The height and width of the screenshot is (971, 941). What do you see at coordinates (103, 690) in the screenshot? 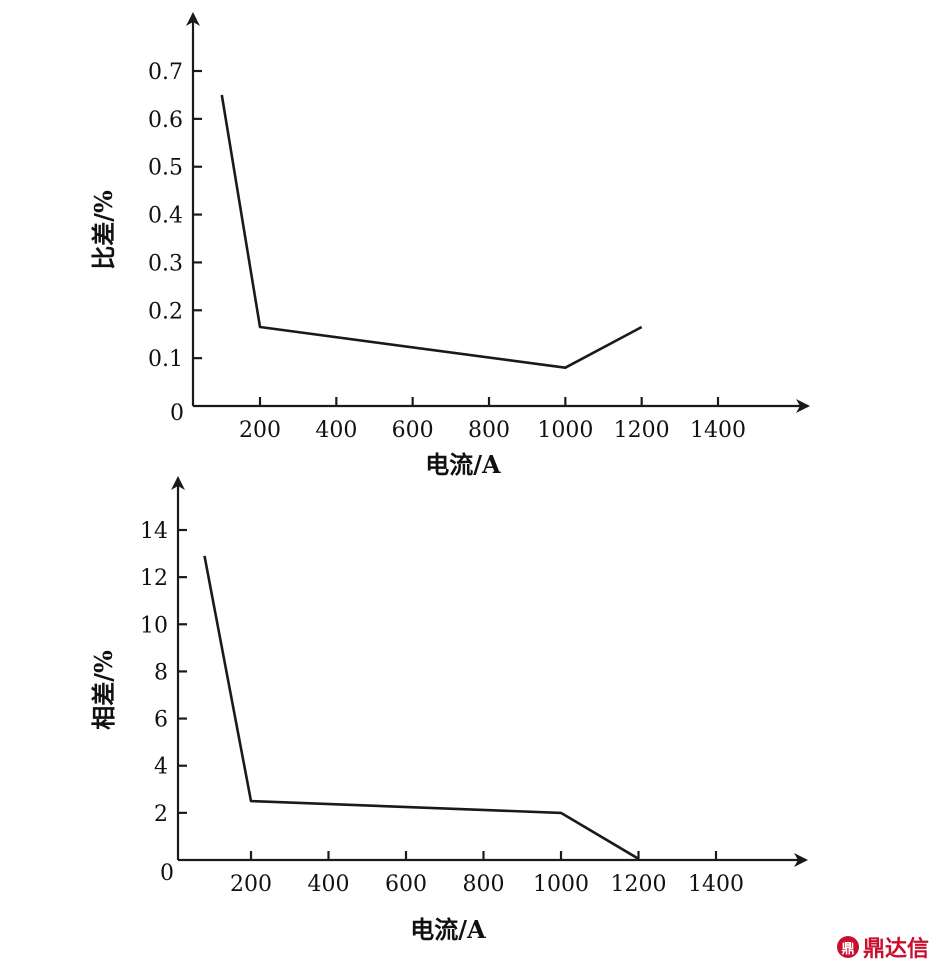
I see `y-axis-label: 相差/%` at bounding box center [103, 690].